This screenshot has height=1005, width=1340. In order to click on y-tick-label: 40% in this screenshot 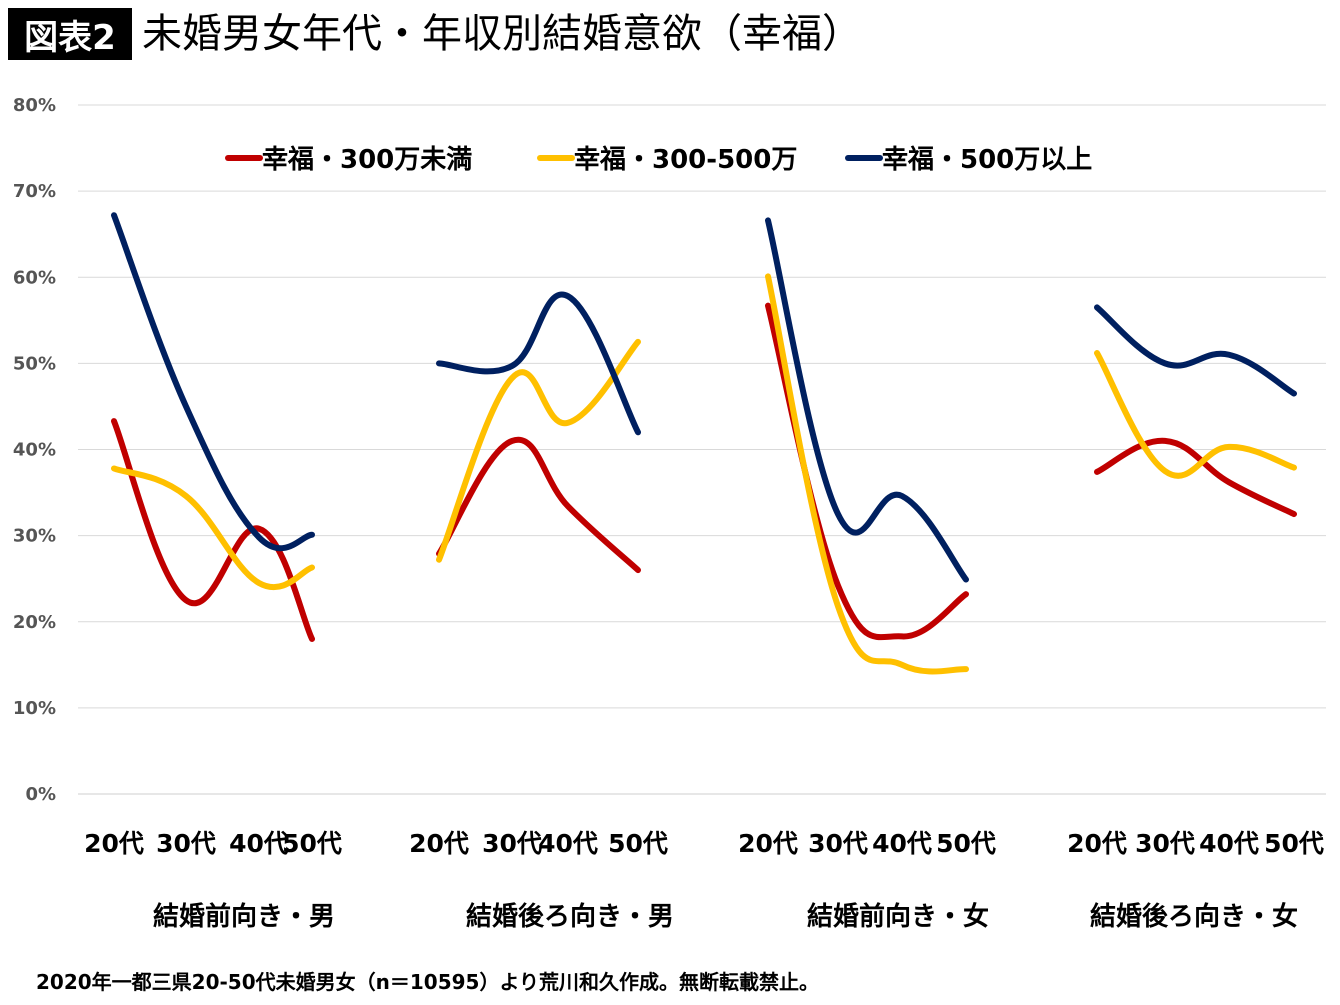, I will do `click(34, 450)`.